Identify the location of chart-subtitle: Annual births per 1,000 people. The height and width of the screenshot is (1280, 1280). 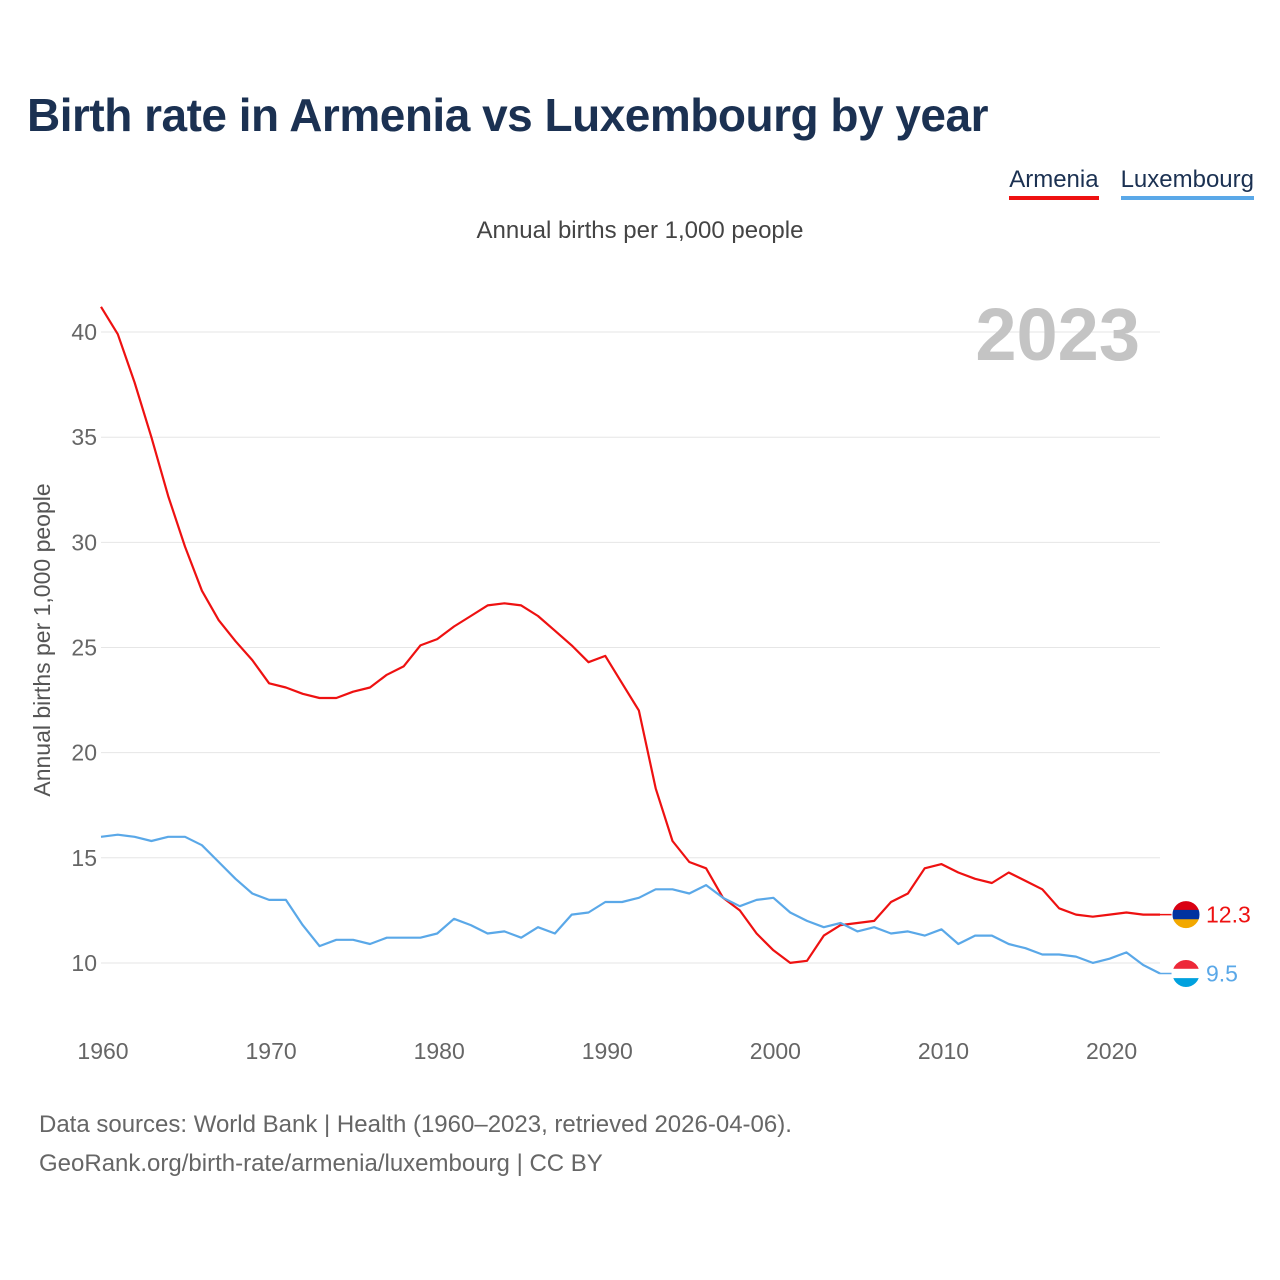
(640, 230).